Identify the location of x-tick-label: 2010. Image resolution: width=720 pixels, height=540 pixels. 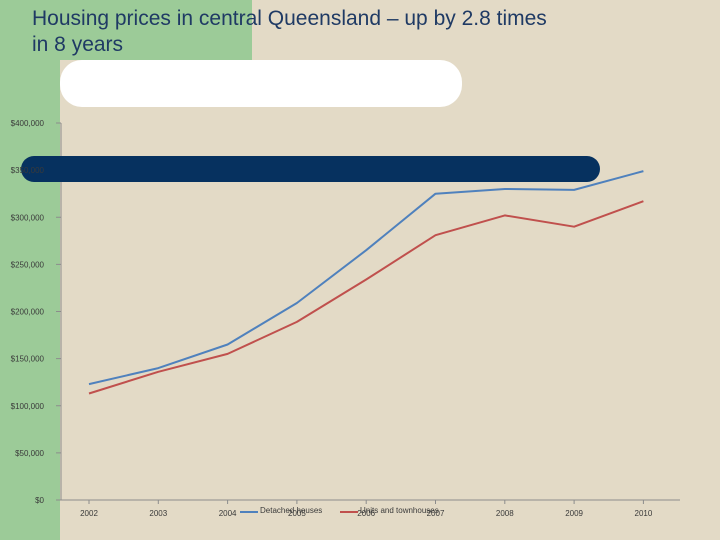
(644, 513).